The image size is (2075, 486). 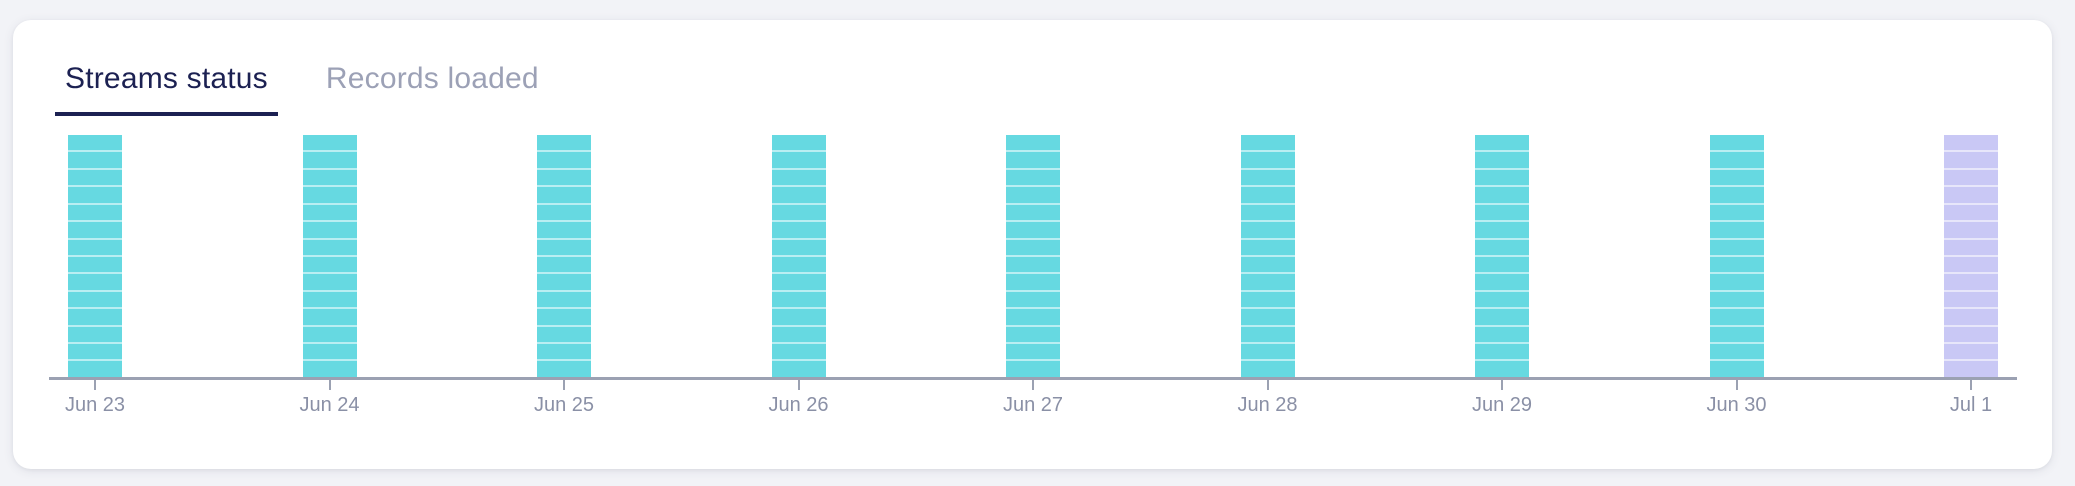 I want to click on tab-streams-status: Streams status, so click(x=166, y=88).